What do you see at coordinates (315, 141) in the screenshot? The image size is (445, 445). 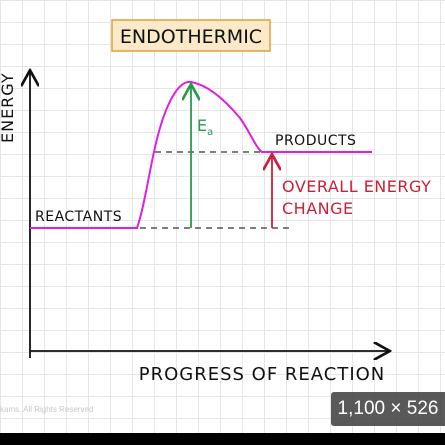 I see `products-label: PRODUCTS` at bounding box center [315, 141].